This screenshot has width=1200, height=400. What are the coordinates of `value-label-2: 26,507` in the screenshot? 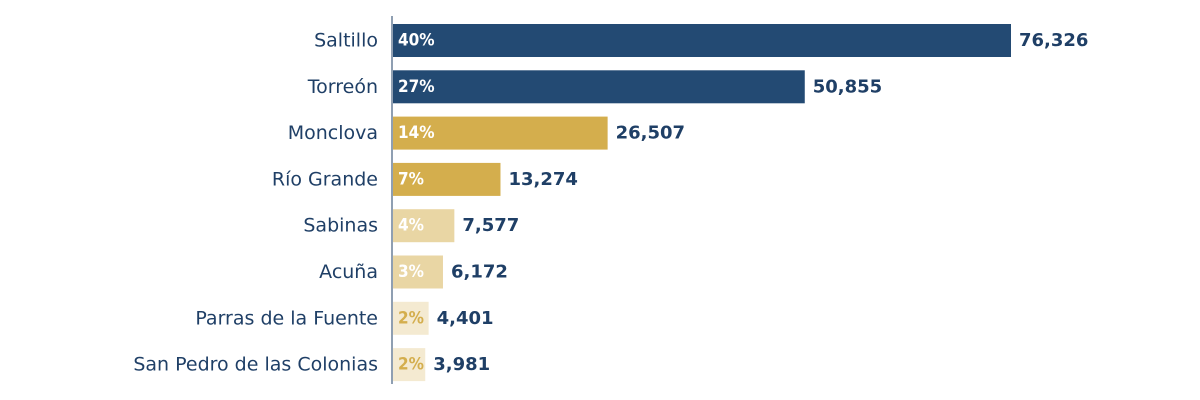 It's located at (650, 133).